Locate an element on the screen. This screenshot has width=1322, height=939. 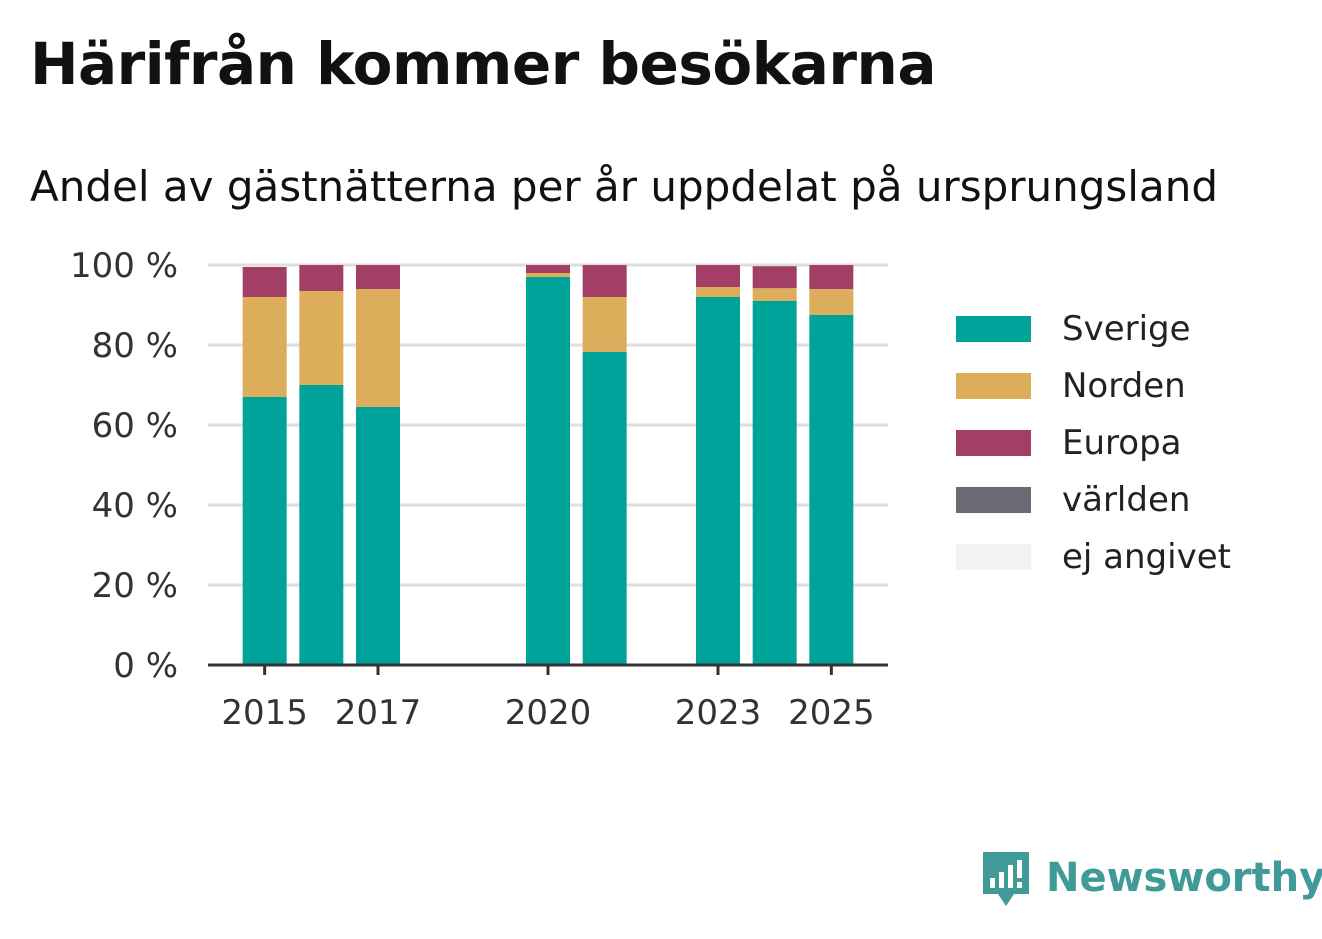
legend-item: världen is located at coordinates (1093, 499).